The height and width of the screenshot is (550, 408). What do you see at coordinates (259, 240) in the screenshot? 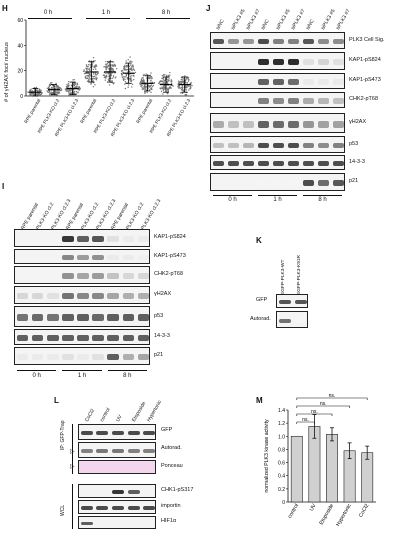
I see `panel-k-letter: K` at bounding box center [259, 240].